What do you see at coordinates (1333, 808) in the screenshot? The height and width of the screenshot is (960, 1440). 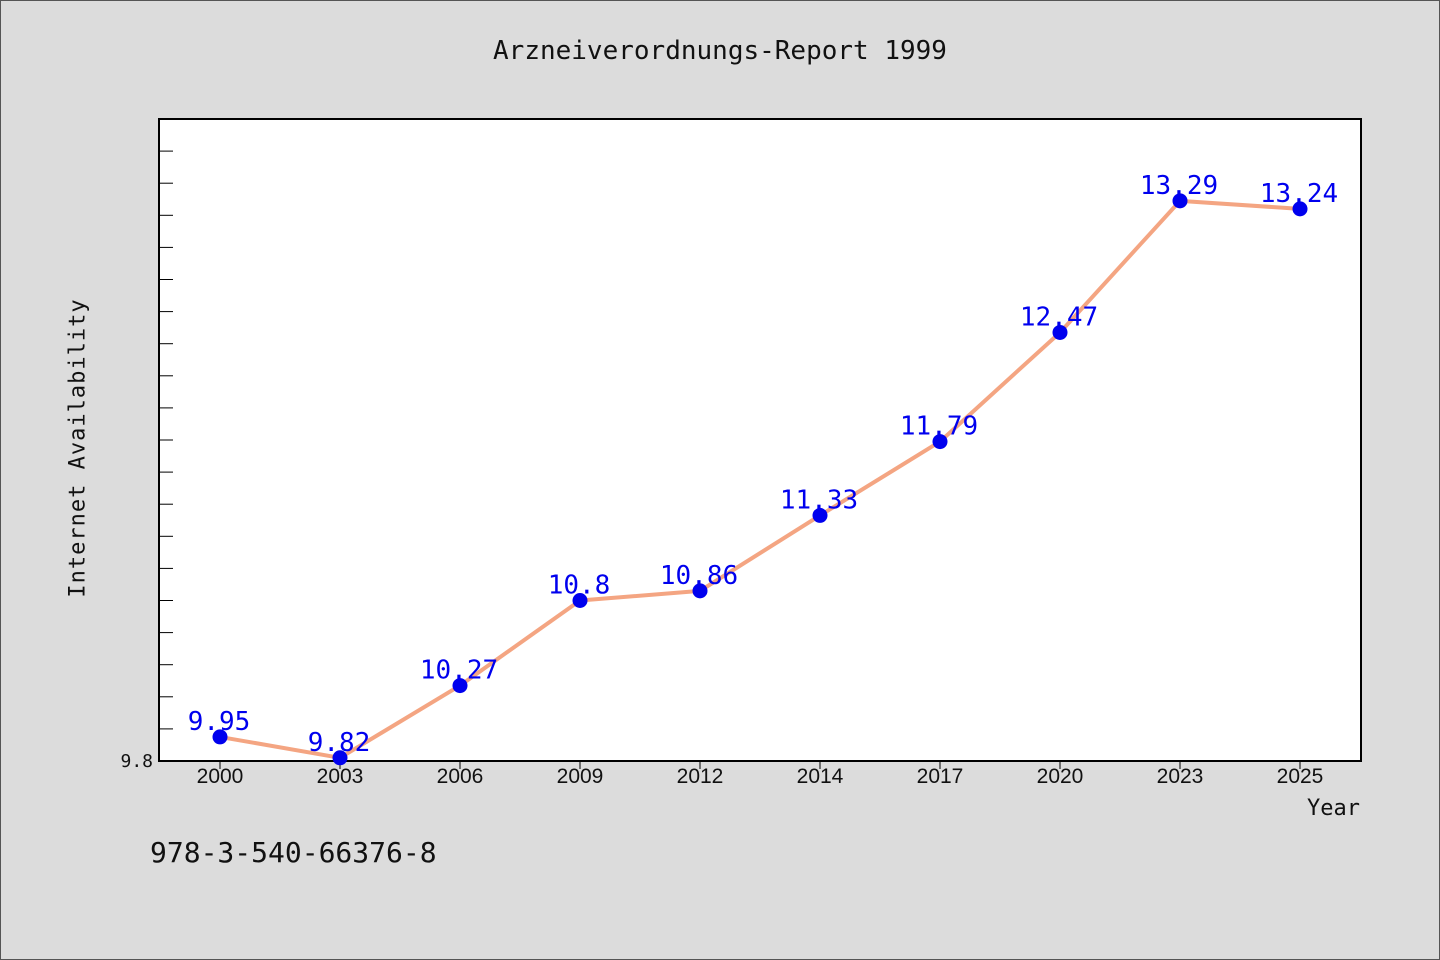 I see `x-axis-title: Year` at bounding box center [1333, 808].